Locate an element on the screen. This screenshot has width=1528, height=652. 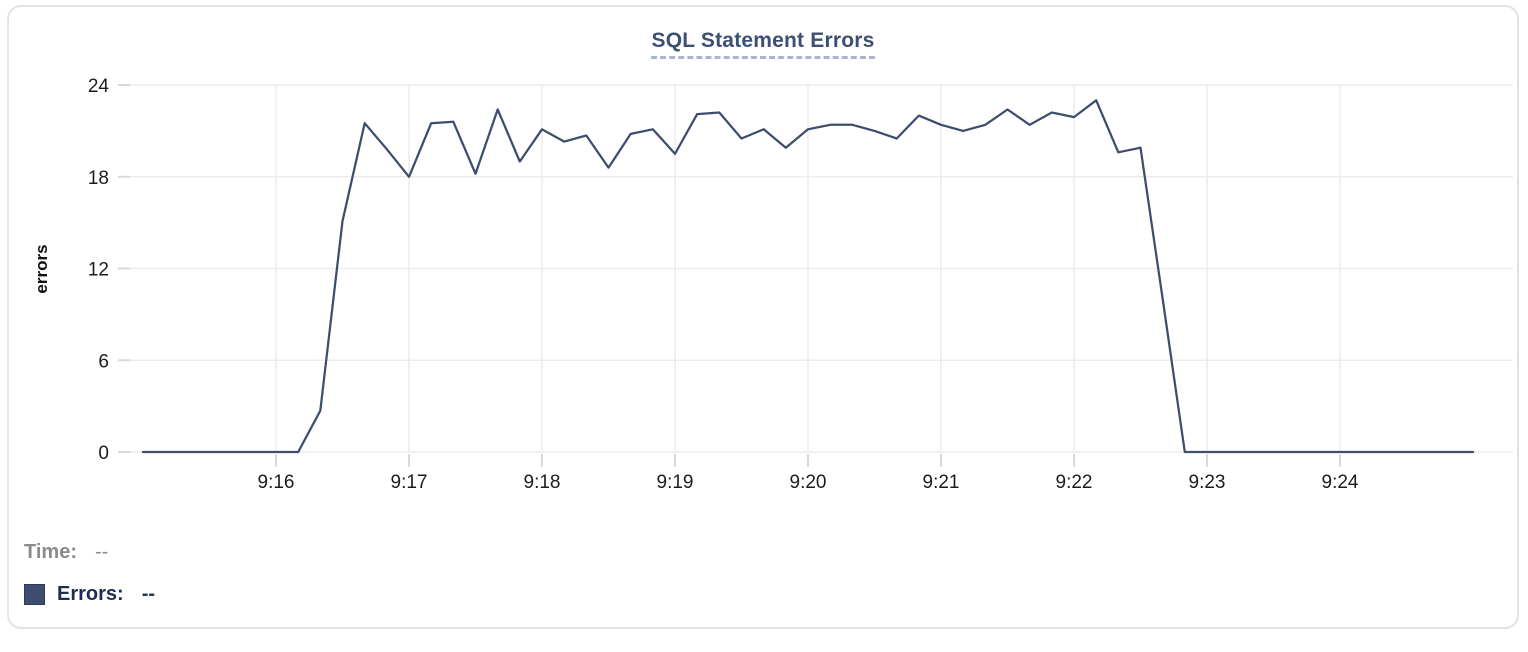
chart-title: SQL Statement Errors is located at coordinates (763, 44).